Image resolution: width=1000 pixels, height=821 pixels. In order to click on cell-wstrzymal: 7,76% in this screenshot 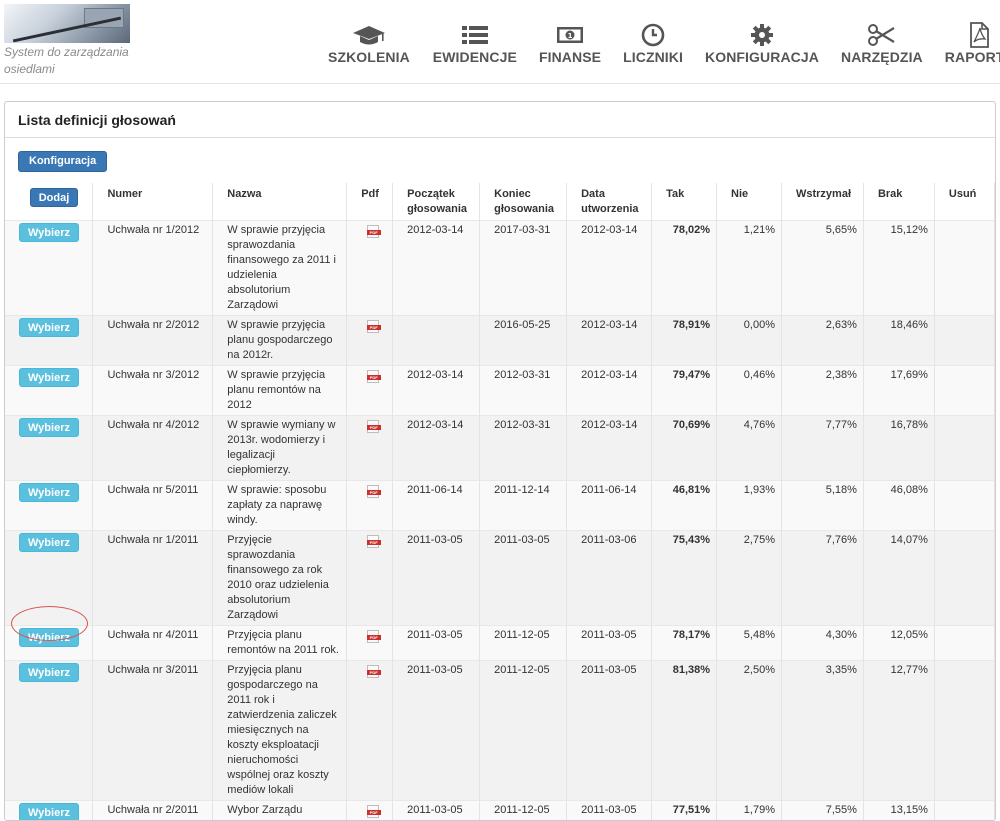, I will do `click(822, 578)`.